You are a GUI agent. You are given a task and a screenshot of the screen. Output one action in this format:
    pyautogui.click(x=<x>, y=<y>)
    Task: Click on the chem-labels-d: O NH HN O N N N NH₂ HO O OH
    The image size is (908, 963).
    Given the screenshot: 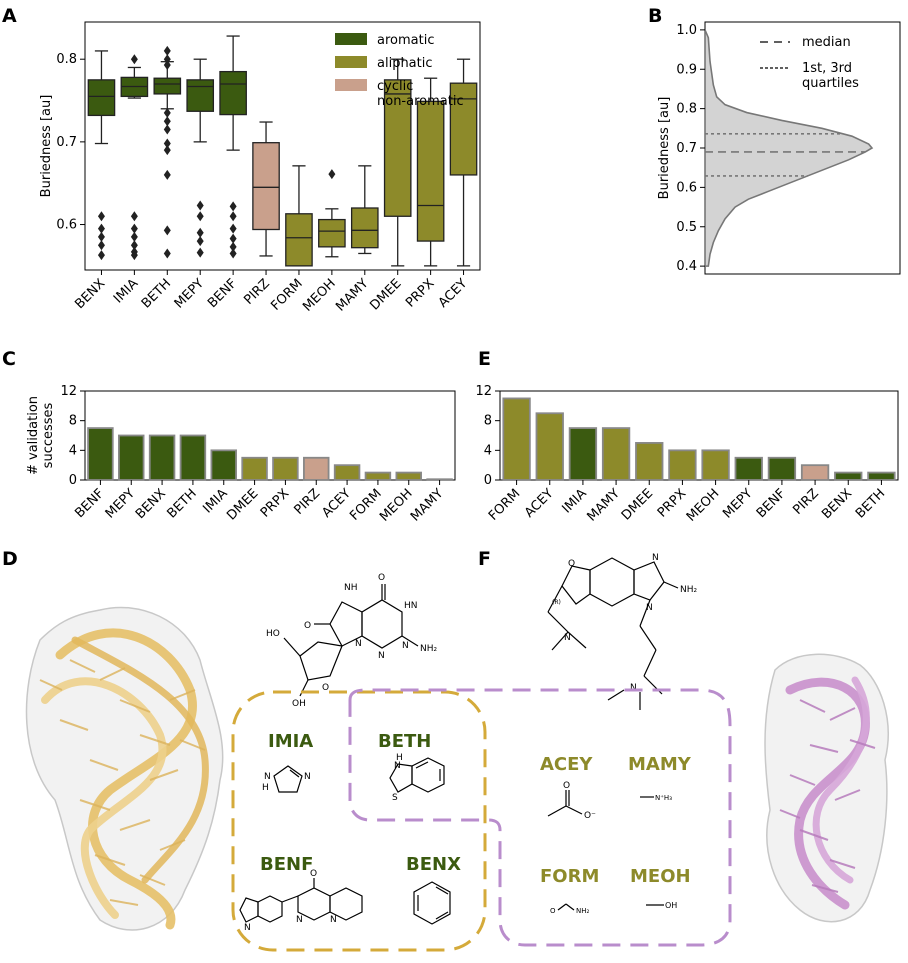 What is the action you would take?
    pyautogui.click(x=352, y=641)
    